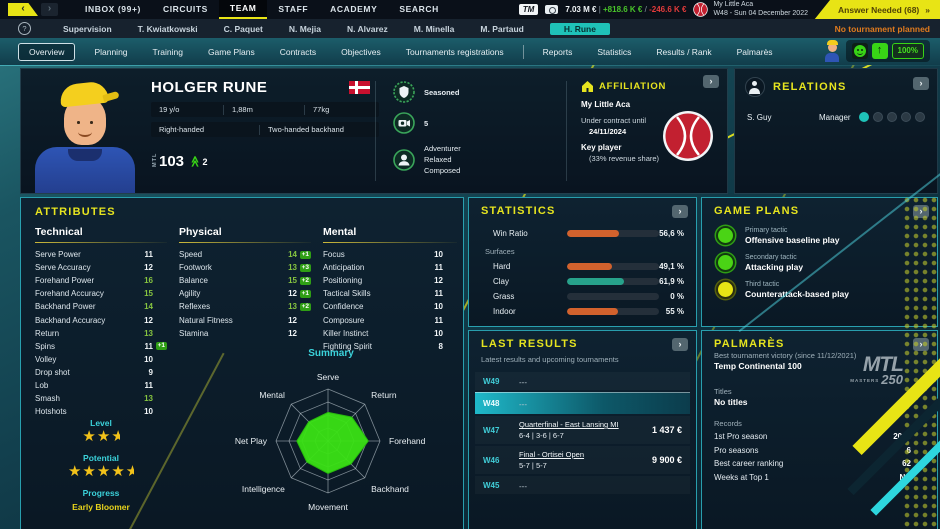 This screenshot has width=940, height=529. I want to click on tab-palmar-s: Palmarès, so click(754, 51).